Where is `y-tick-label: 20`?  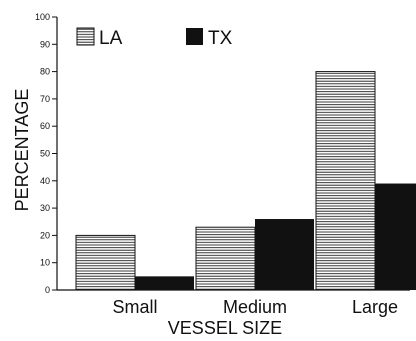
y-tick-label: 20 is located at coordinates (45, 235).